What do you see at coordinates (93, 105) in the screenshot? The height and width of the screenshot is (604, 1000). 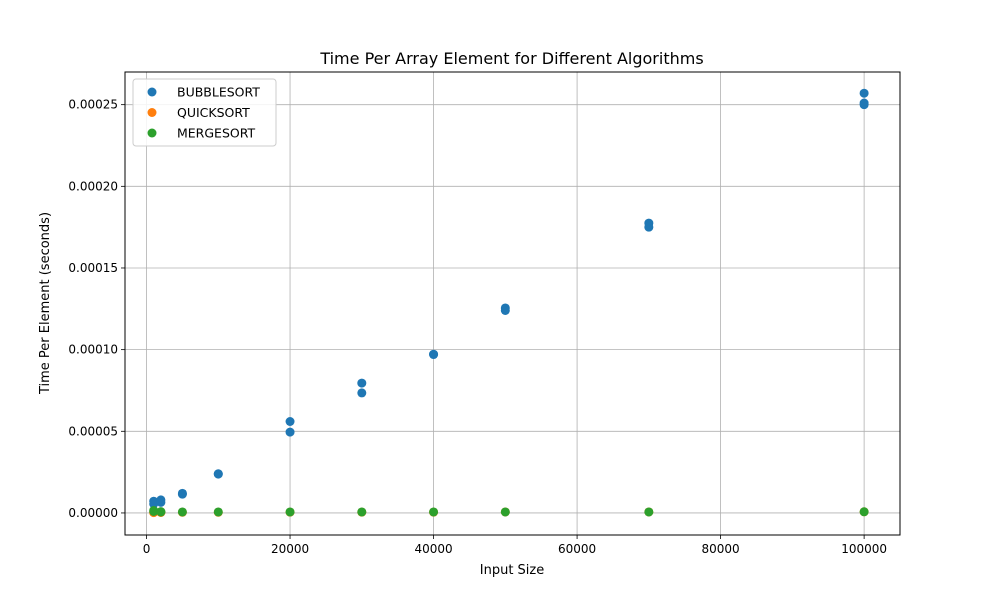 I see `y-tick-label: 0.00025` at bounding box center [93, 105].